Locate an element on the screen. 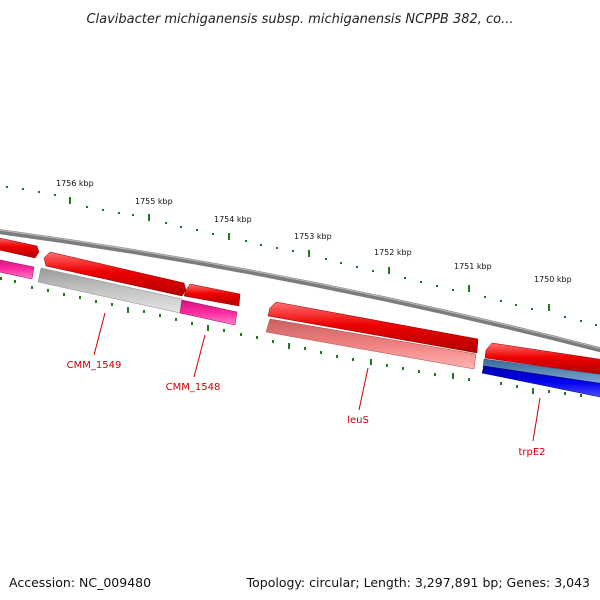  gene-label-cmm1548: CMM_1548 is located at coordinates (193, 387).